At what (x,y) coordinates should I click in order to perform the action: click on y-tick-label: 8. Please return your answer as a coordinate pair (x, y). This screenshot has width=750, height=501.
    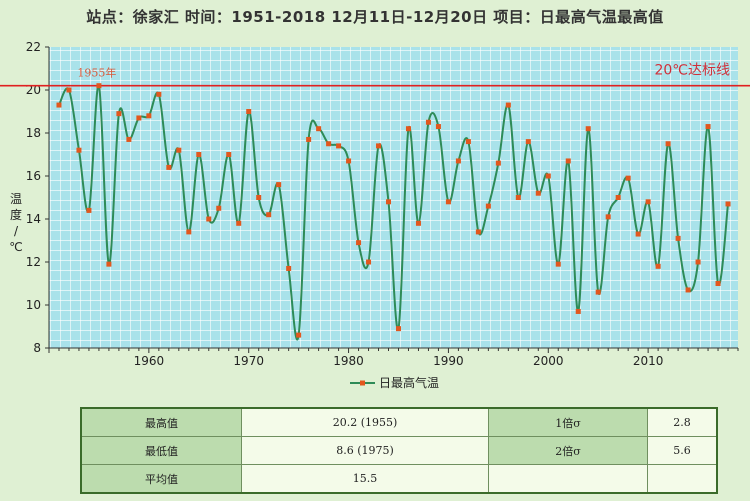
    Looking at the image, I should click on (37, 348).